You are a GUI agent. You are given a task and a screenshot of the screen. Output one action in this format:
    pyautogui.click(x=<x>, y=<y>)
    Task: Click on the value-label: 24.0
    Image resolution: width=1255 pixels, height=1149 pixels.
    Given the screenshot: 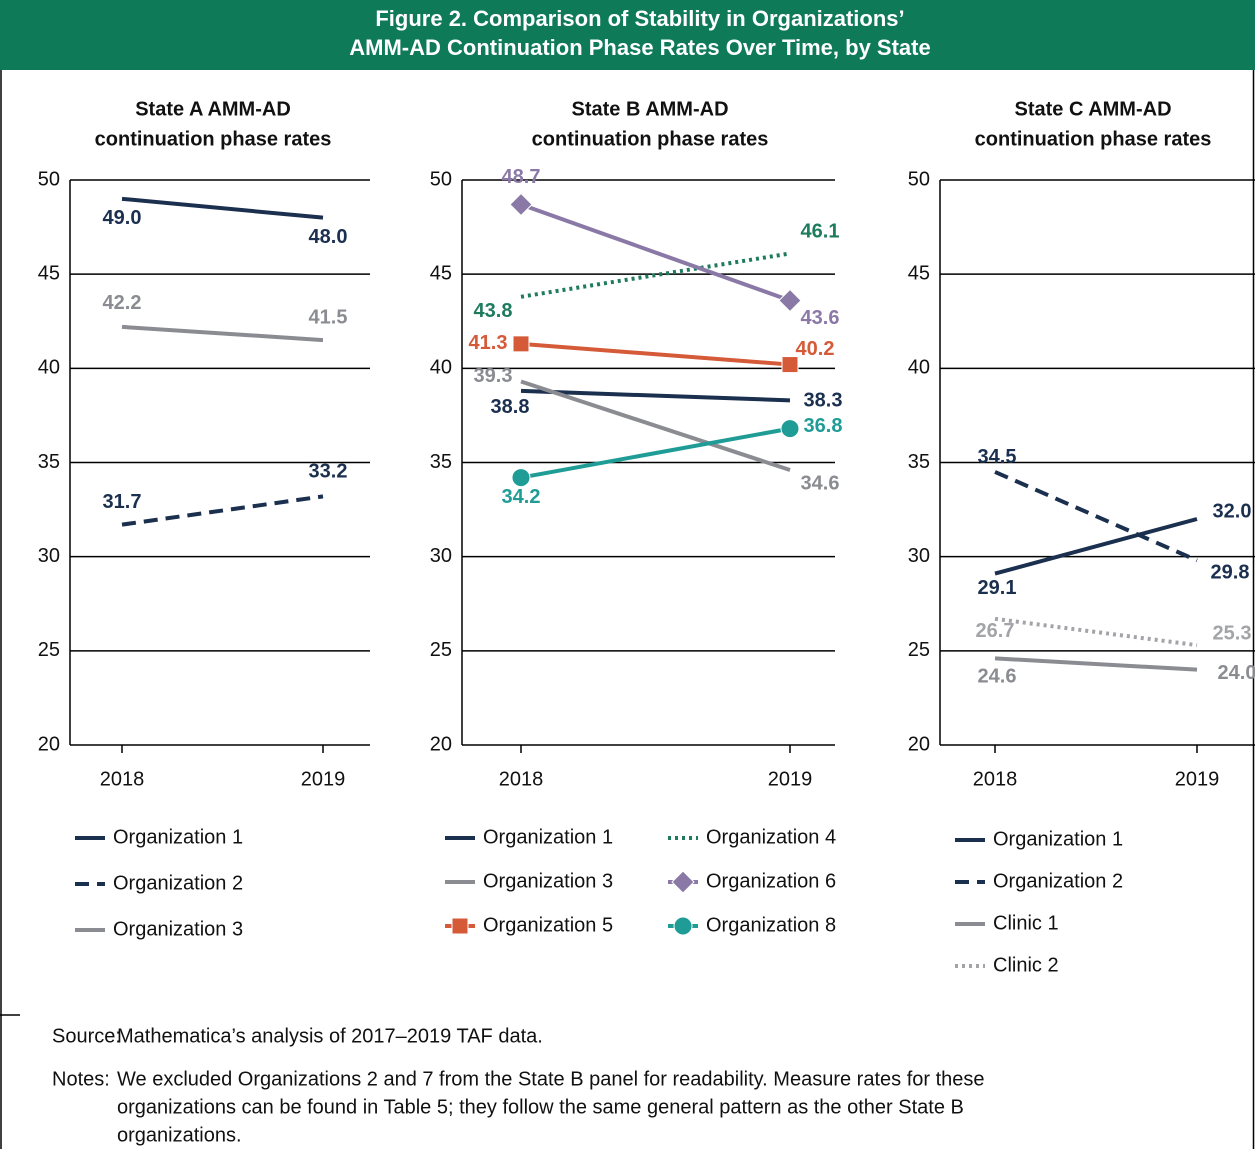 What is the action you would take?
    pyautogui.click(x=1236, y=673)
    